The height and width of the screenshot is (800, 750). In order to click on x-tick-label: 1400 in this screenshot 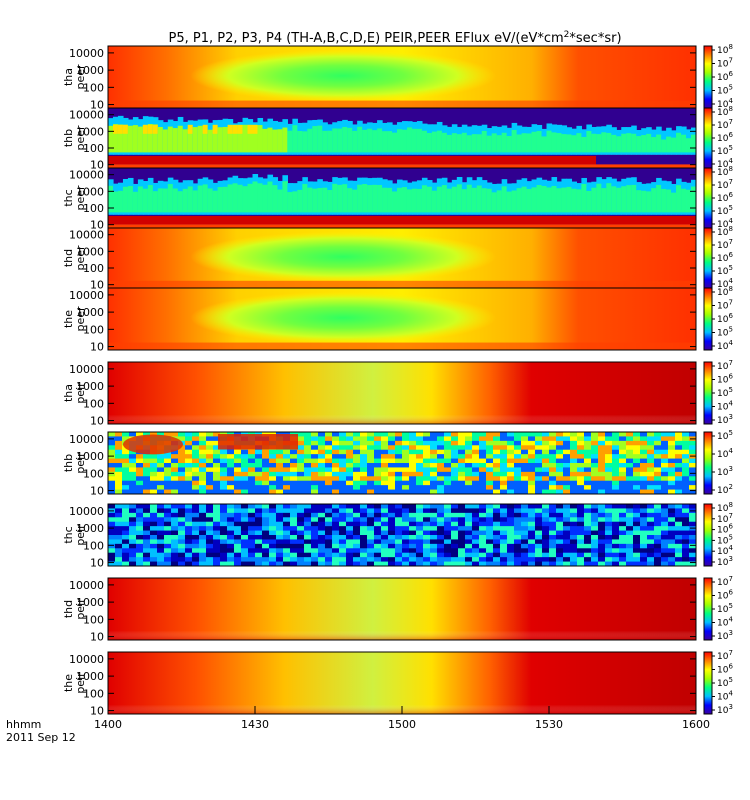, I will do `click(108, 724)`.